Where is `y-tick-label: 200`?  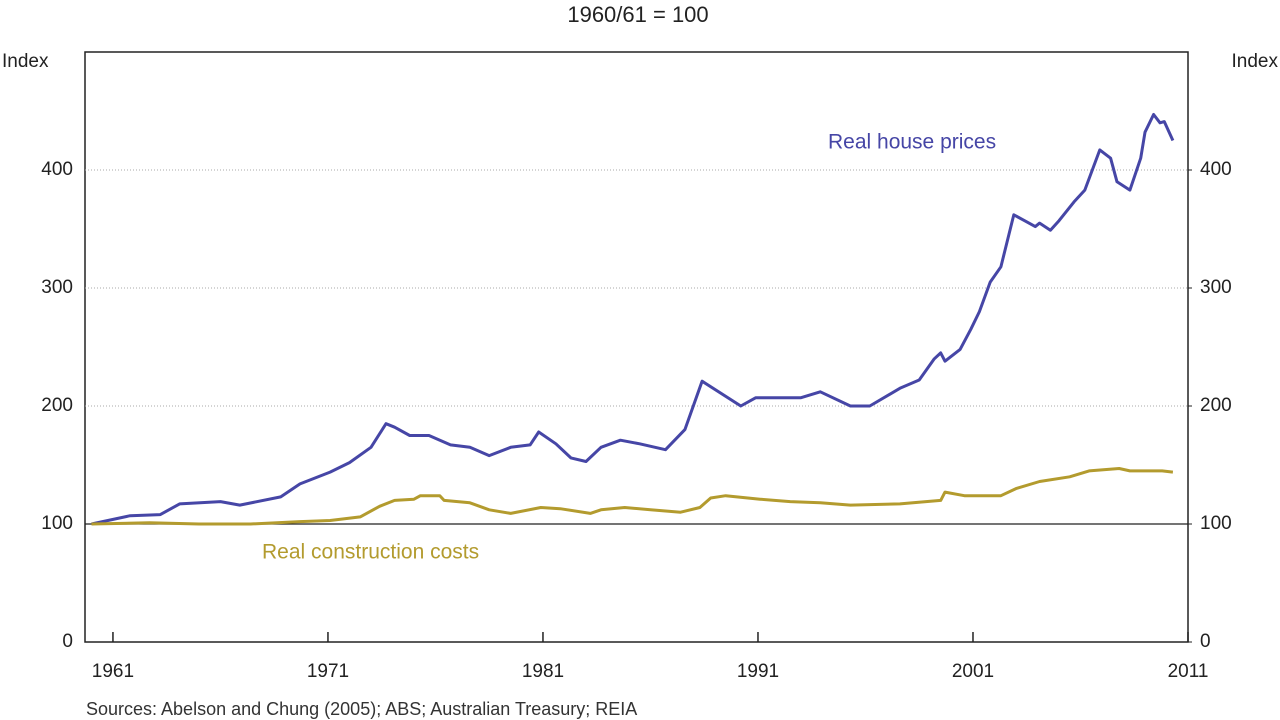 y-tick-label: 200 is located at coordinates (57, 405).